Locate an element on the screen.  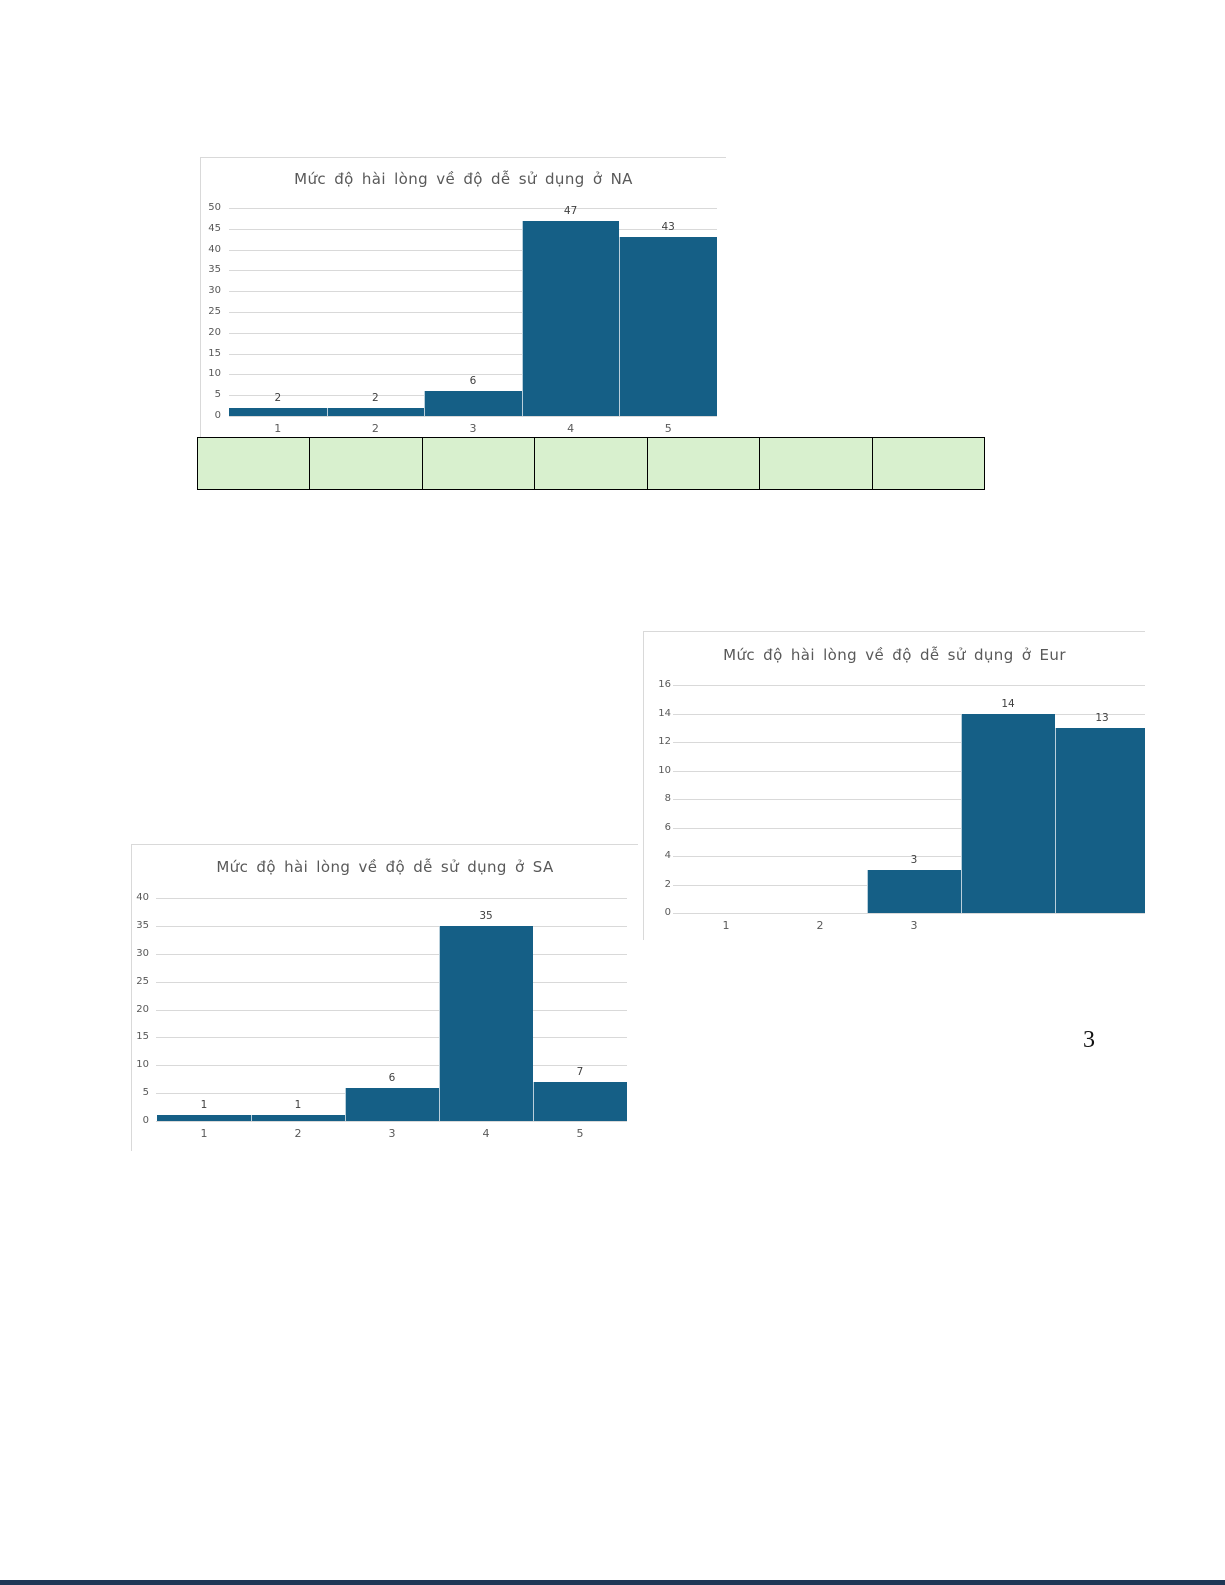
y-axis-tick-label: 50 is located at coordinates (214, 207).